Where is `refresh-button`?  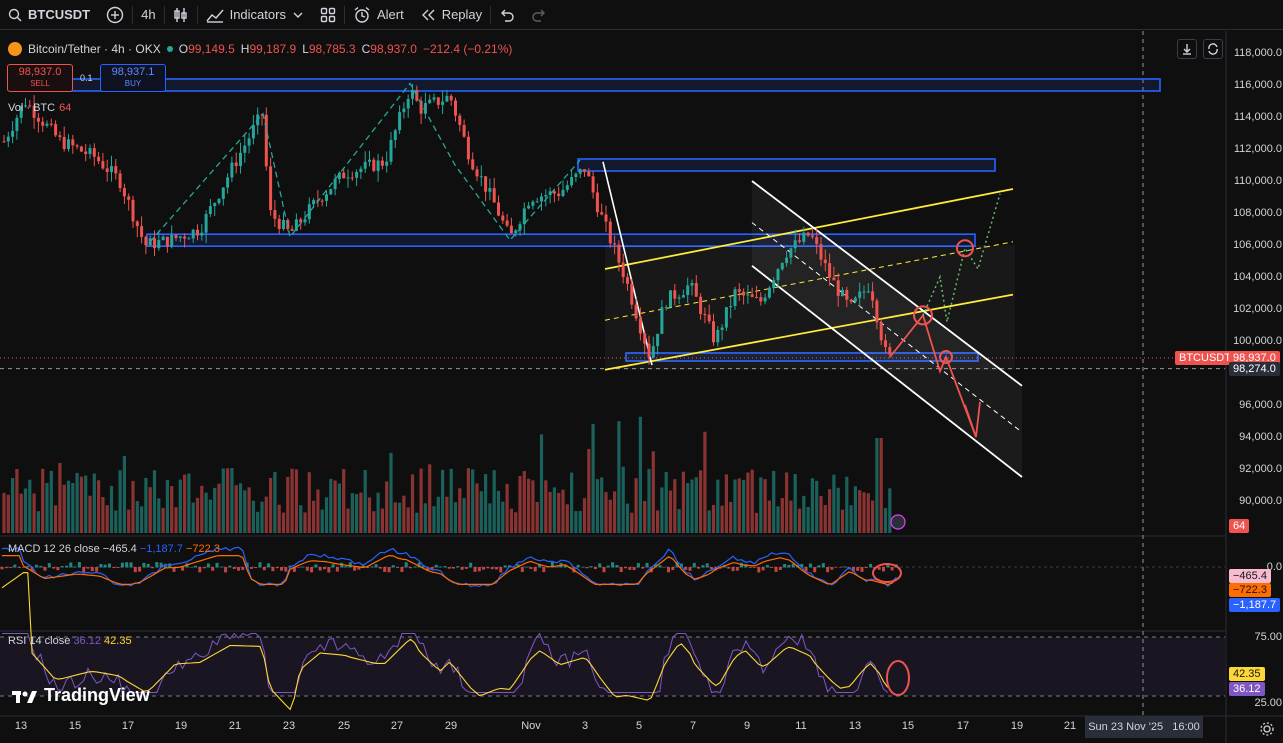 refresh-button is located at coordinates (1213, 49).